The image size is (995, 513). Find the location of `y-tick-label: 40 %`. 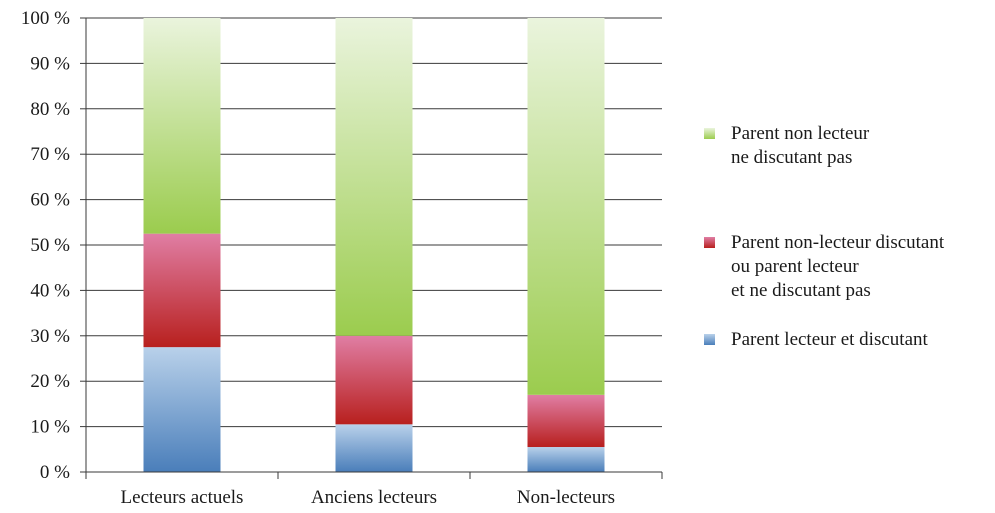

y-tick-label: 40 % is located at coordinates (50, 290).